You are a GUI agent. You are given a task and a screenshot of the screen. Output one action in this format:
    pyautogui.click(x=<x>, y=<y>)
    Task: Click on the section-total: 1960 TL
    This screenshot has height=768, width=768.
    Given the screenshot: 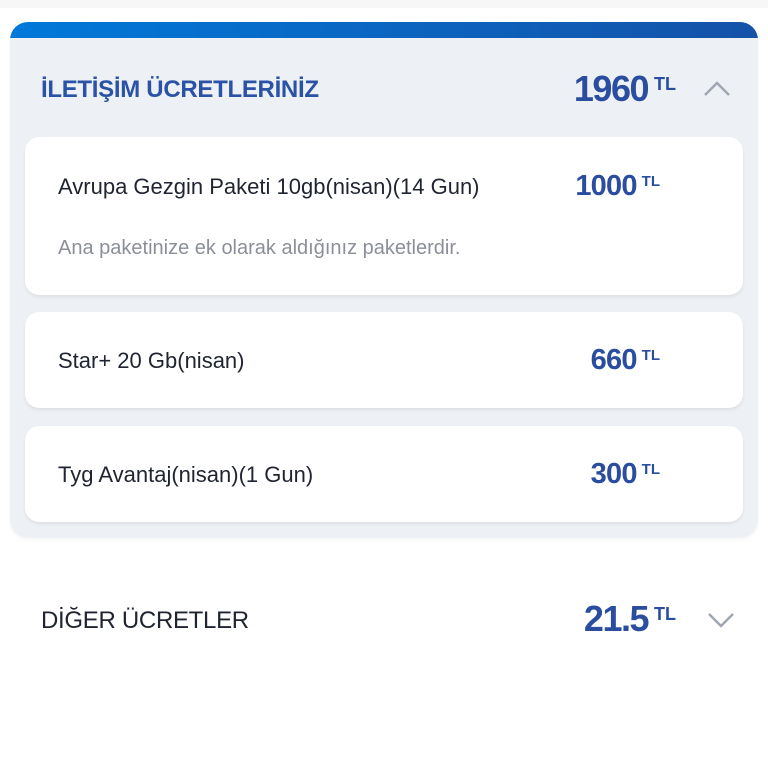 What is the action you would take?
    pyautogui.click(x=625, y=89)
    